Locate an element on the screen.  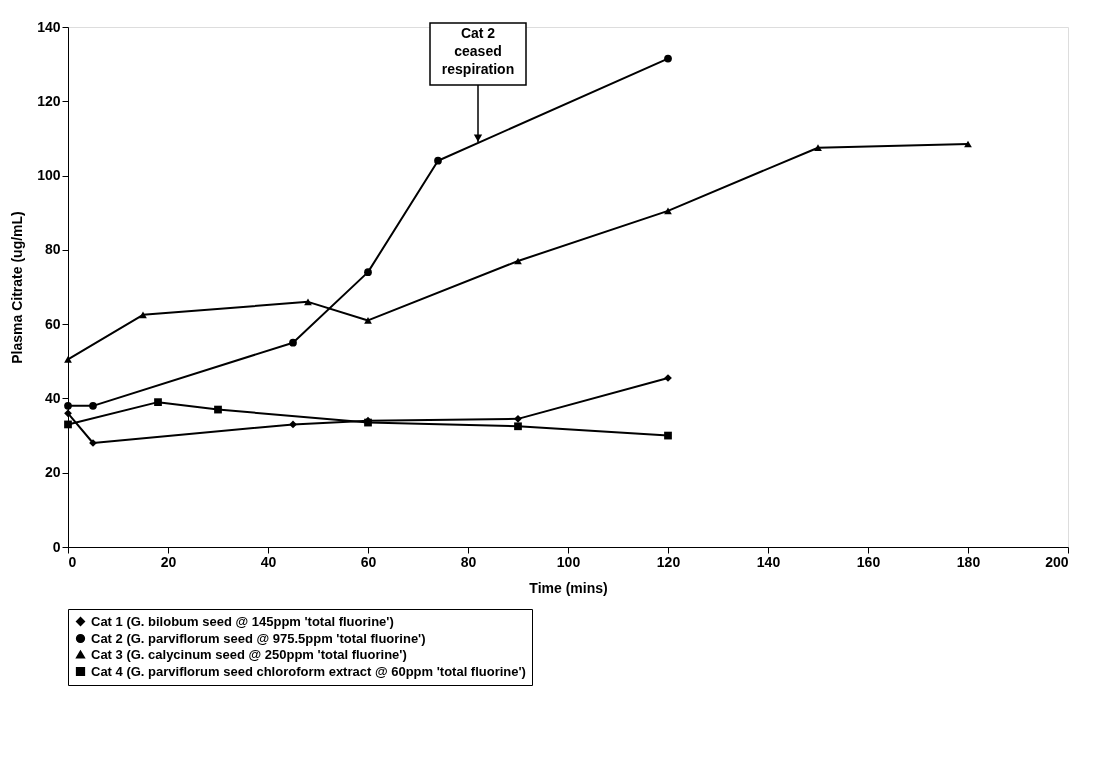
y-tick-label: 40 is located at coordinates (52, 397).